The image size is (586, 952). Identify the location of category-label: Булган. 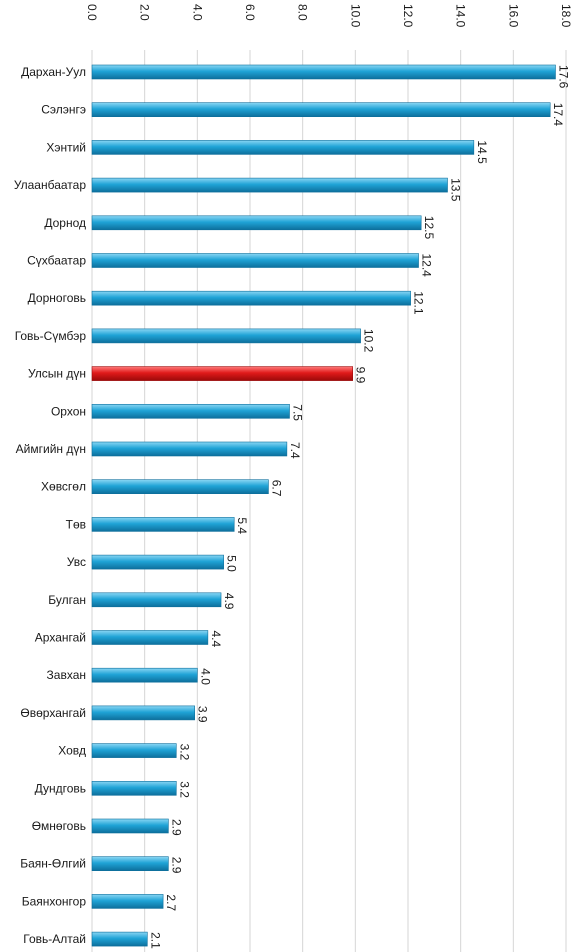
(67, 600).